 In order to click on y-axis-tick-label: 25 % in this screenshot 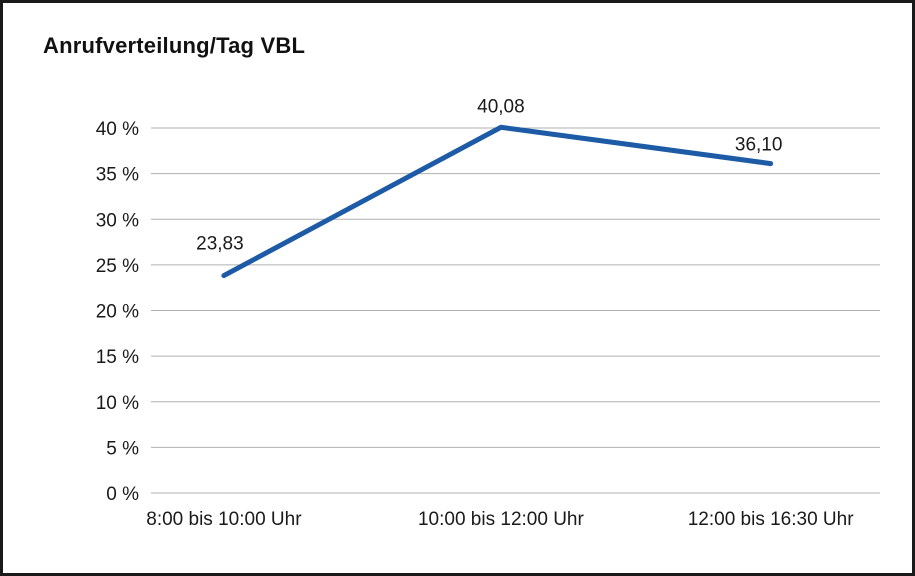, I will do `click(117, 266)`.